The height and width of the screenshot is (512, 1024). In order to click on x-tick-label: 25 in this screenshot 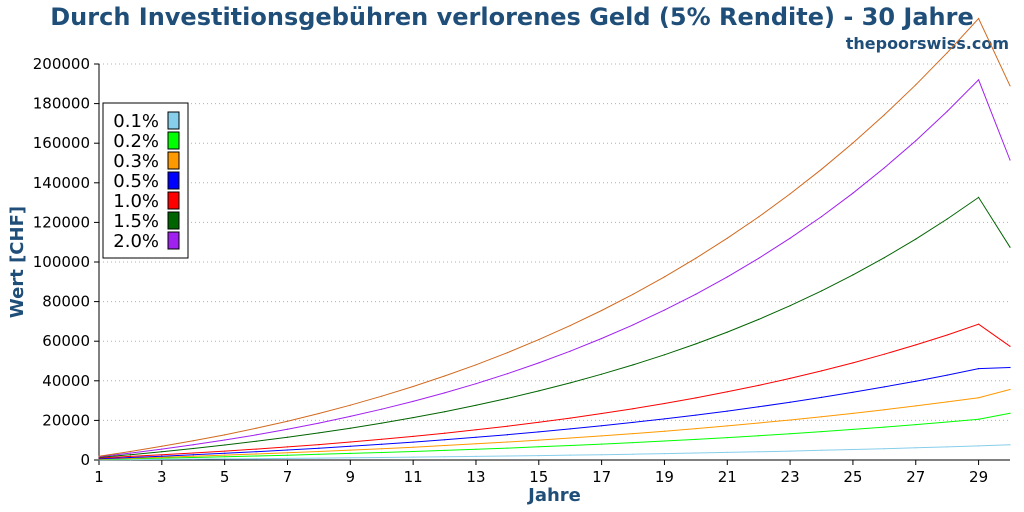, I will do `click(852, 477)`.